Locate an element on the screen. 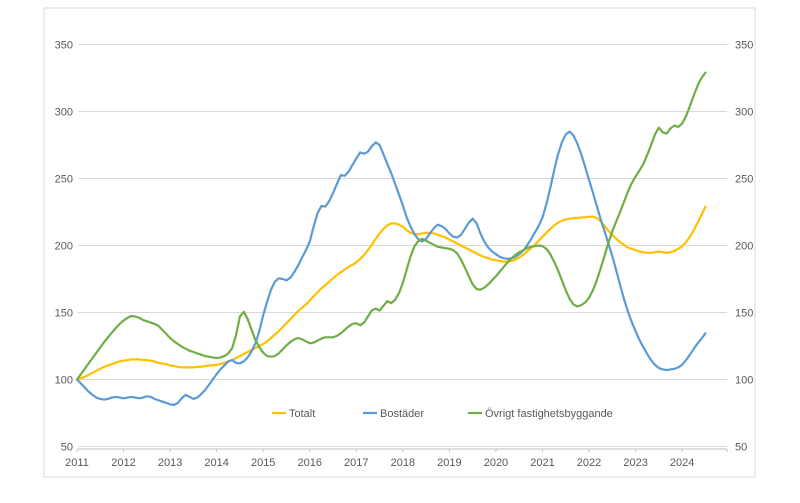 The width and height of the screenshot is (800, 503). y-axis-label-right: 100 is located at coordinates (744, 381).